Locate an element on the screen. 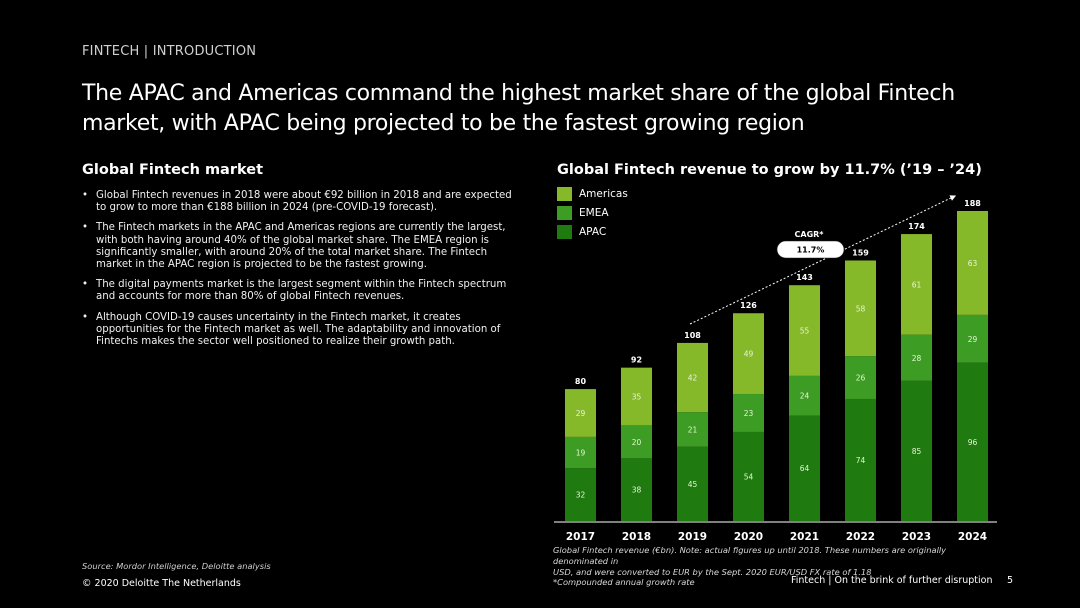 Image resolution: width=1080 pixels, height=608 pixels. x-tick-label: 2024 is located at coordinates (972, 537).